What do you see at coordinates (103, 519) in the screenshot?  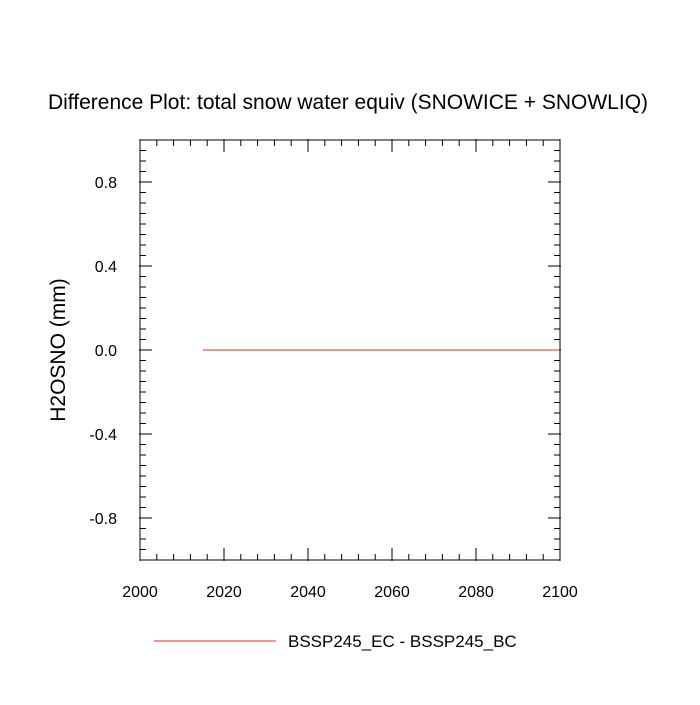 I see `y-tick-label: -0.8` at bounding box center [103, 519].